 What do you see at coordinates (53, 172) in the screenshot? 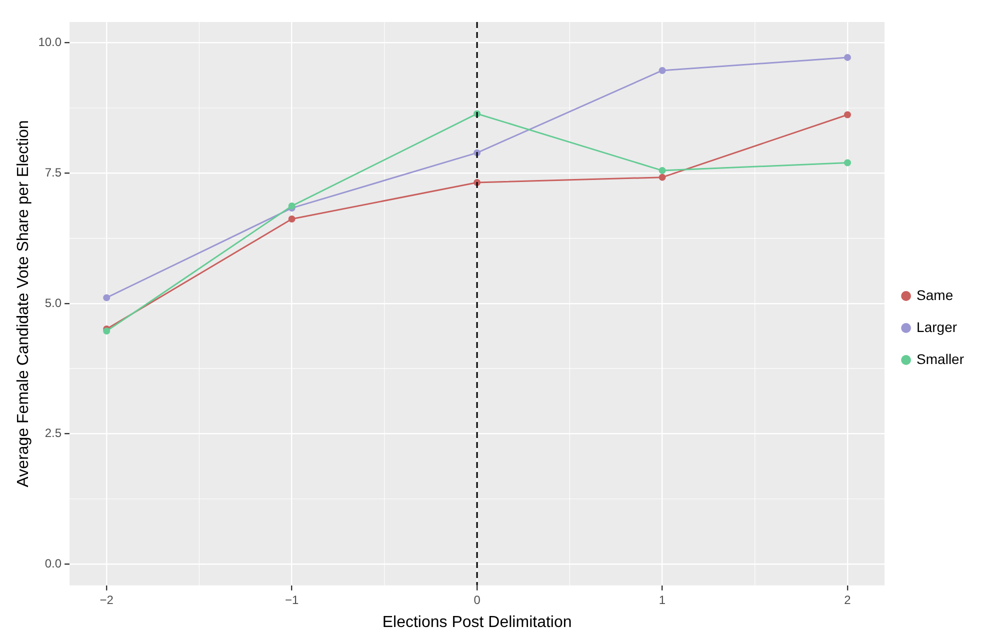
I see `y-tick-label: 7.5` at bounding box center [53, 172].